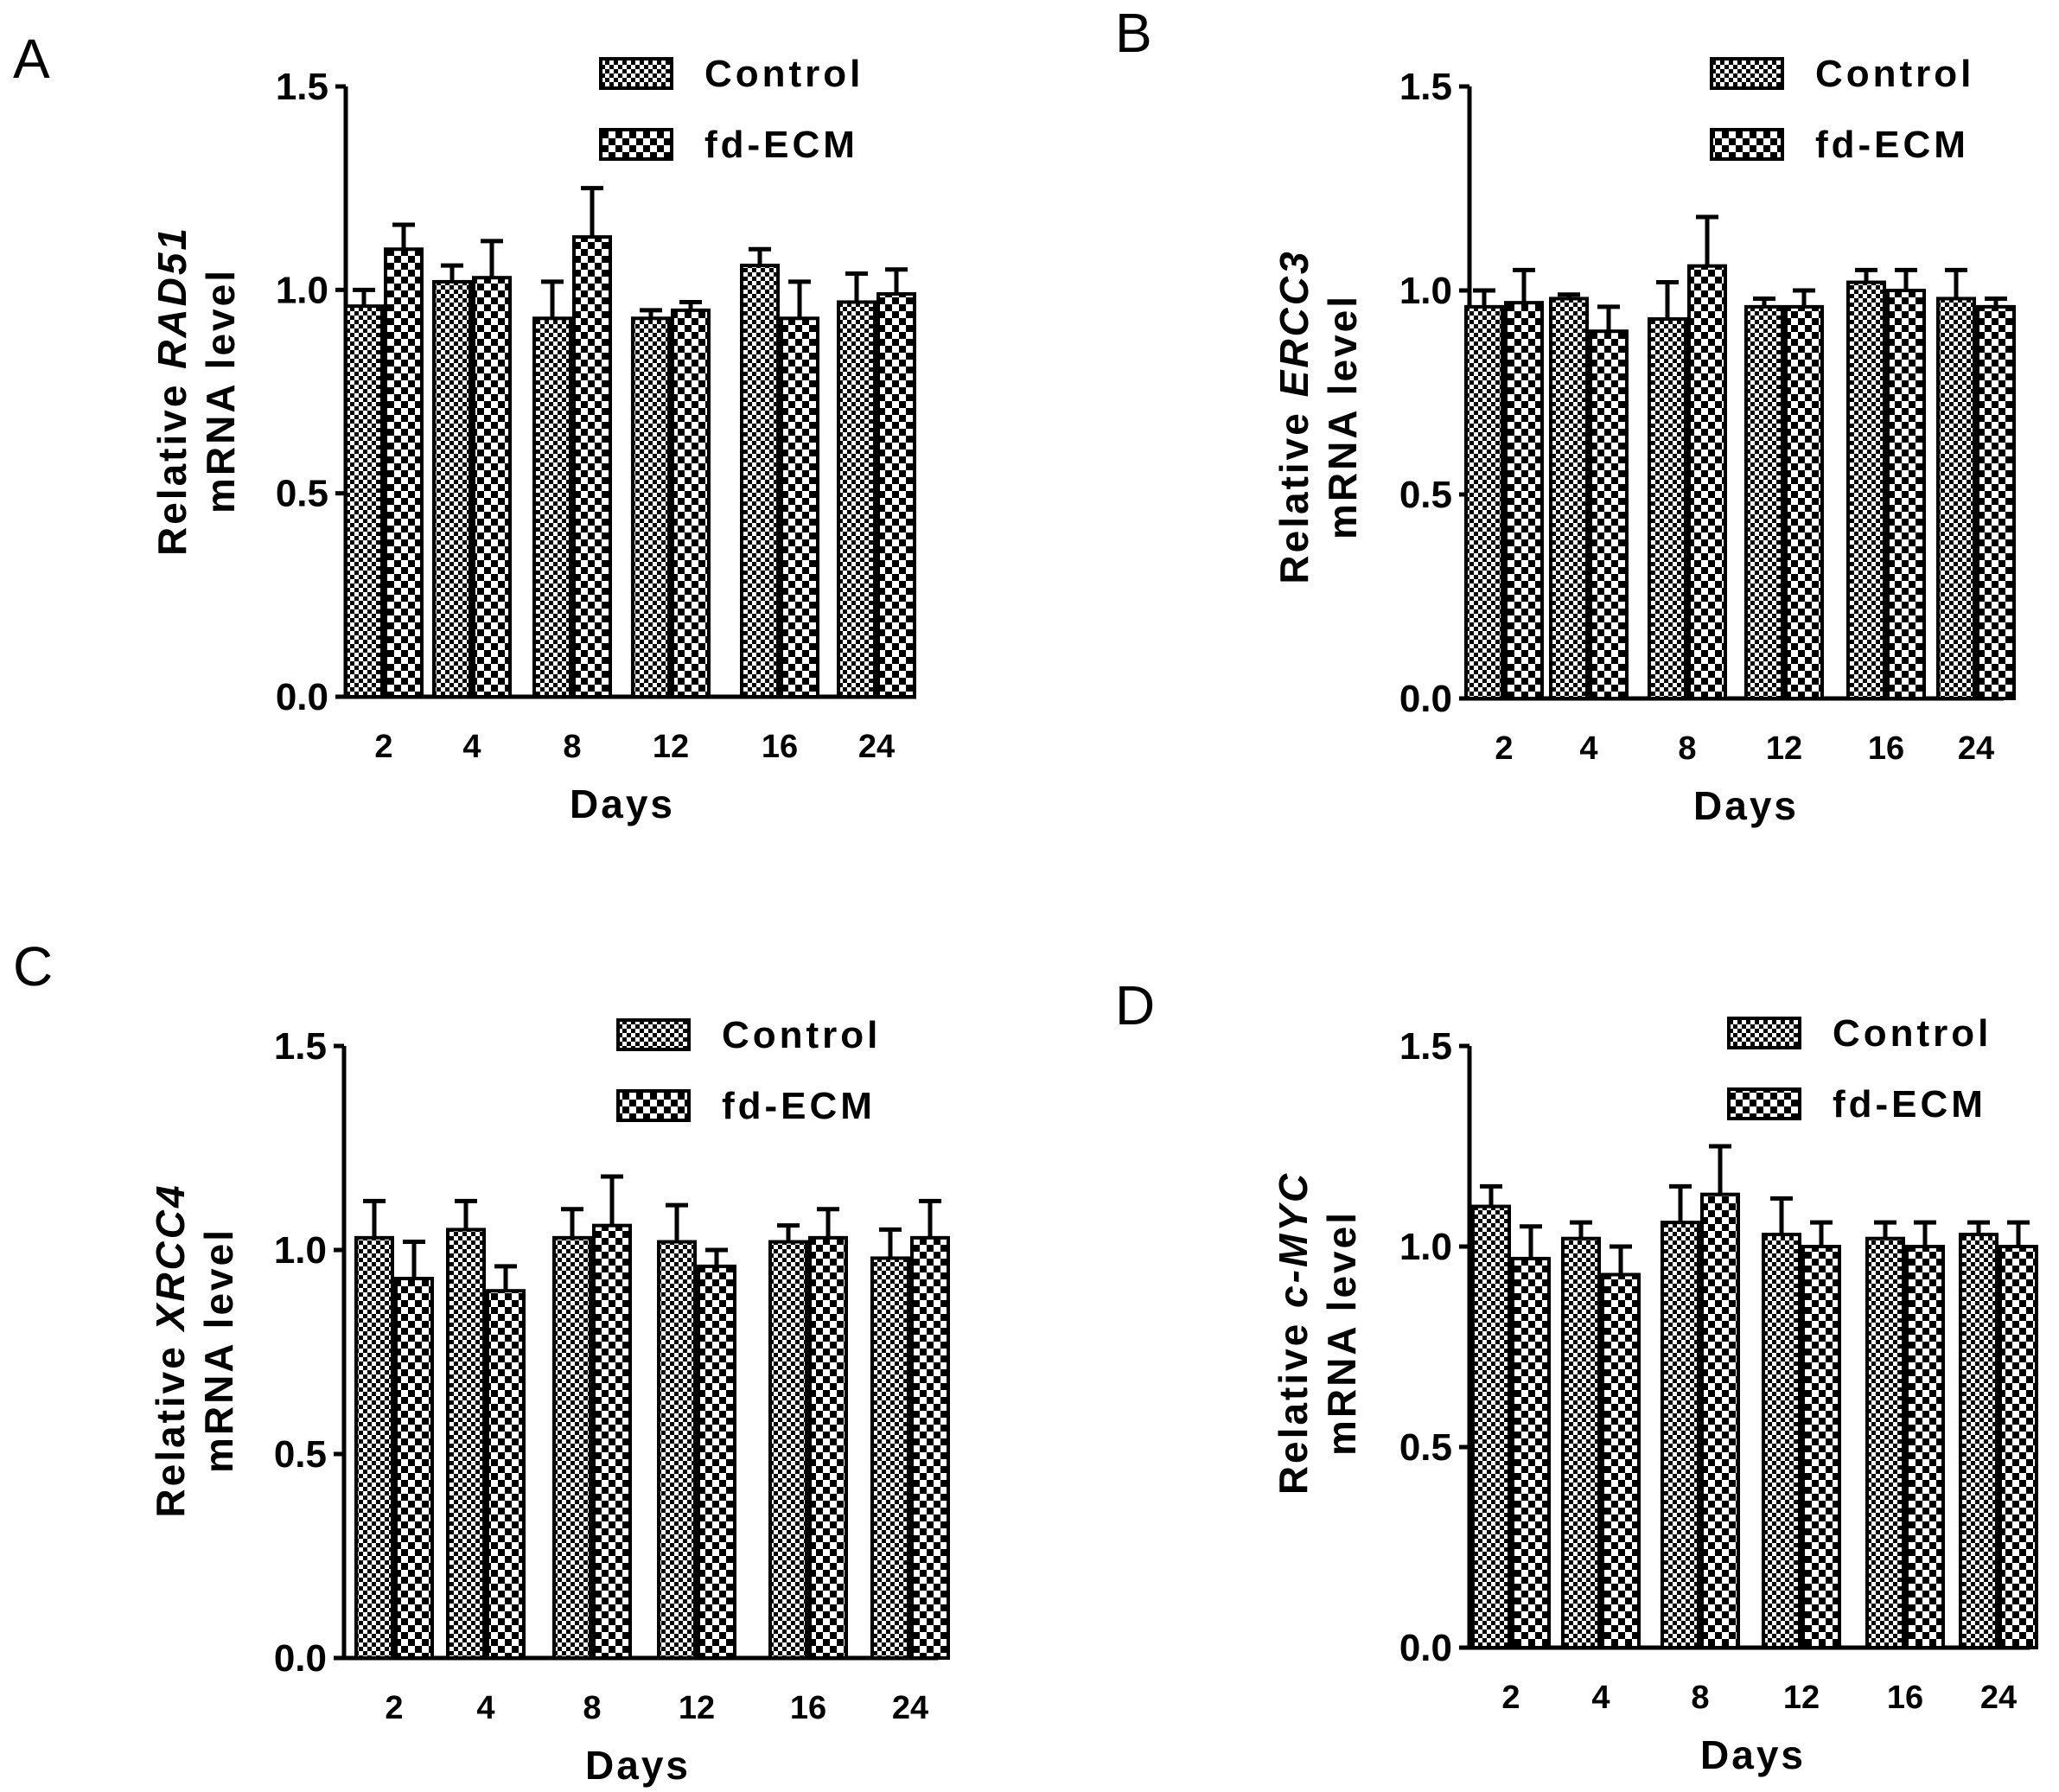 The image size is (2059, 1792). What do you see at coordinates (172, 297) in the screenshot?
I see `y-axis-gene-name: RAD51` at bounding box center [172, 297].